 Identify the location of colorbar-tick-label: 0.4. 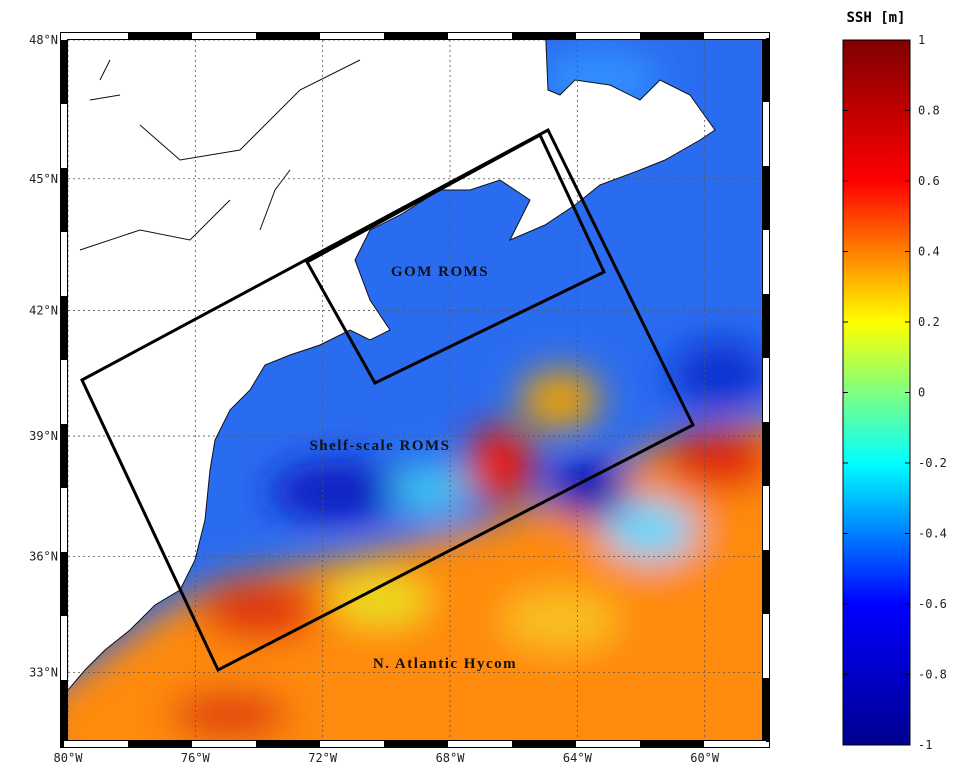
(929, 252).